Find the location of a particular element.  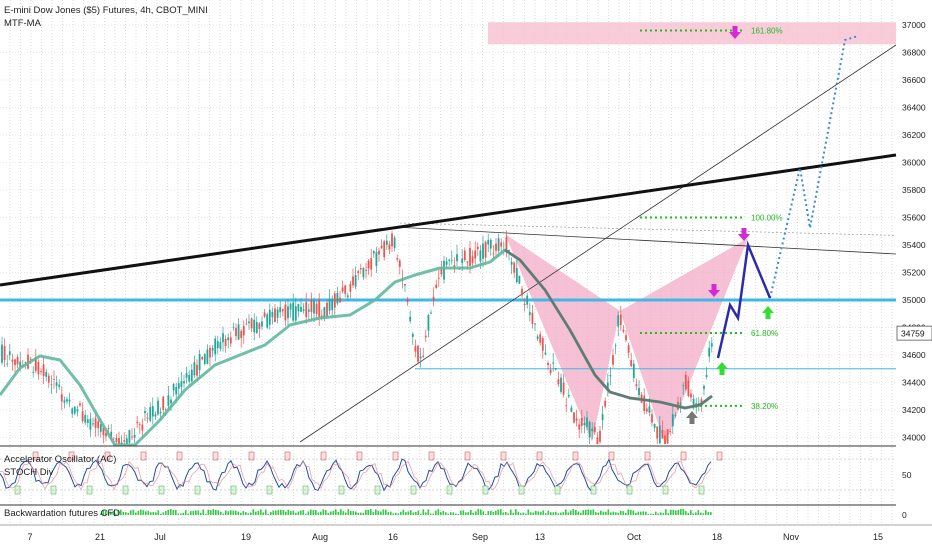

time-tick: Sep is located at coordinates (480, 537).